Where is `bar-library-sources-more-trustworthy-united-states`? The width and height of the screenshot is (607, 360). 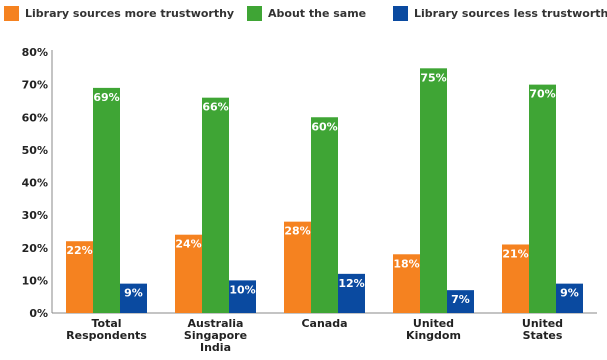
bar-library-sources-more-trustworthy-united-states is located at coordinates (515, 278).